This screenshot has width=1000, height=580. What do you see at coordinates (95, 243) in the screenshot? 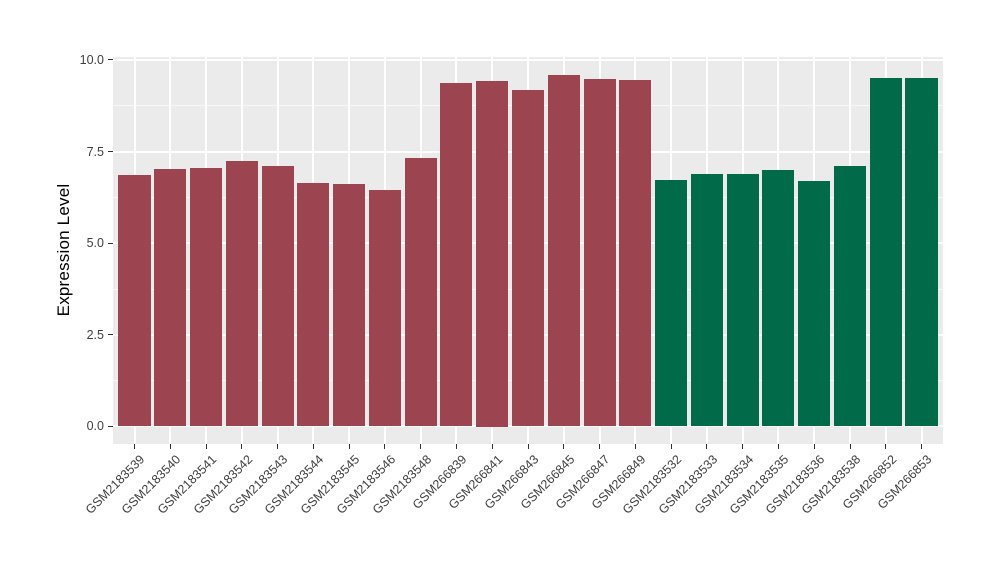
I see `y-tick-label: 5.0` at bounding box center [95, 243].